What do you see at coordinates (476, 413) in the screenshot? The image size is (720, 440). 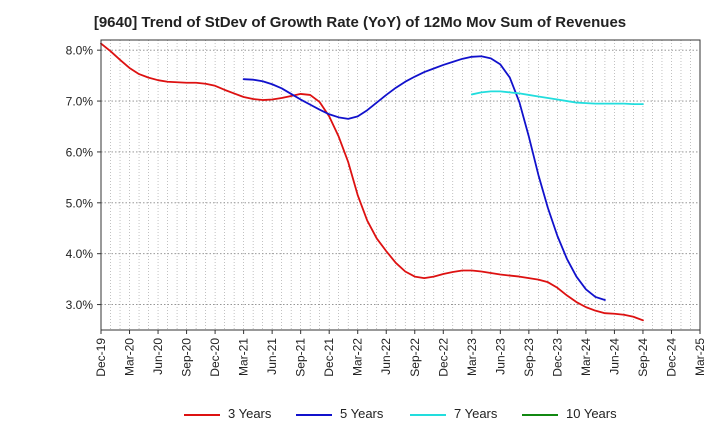 I see `legend-label-7-years: 7 Years` at bounding box center [476, 413].